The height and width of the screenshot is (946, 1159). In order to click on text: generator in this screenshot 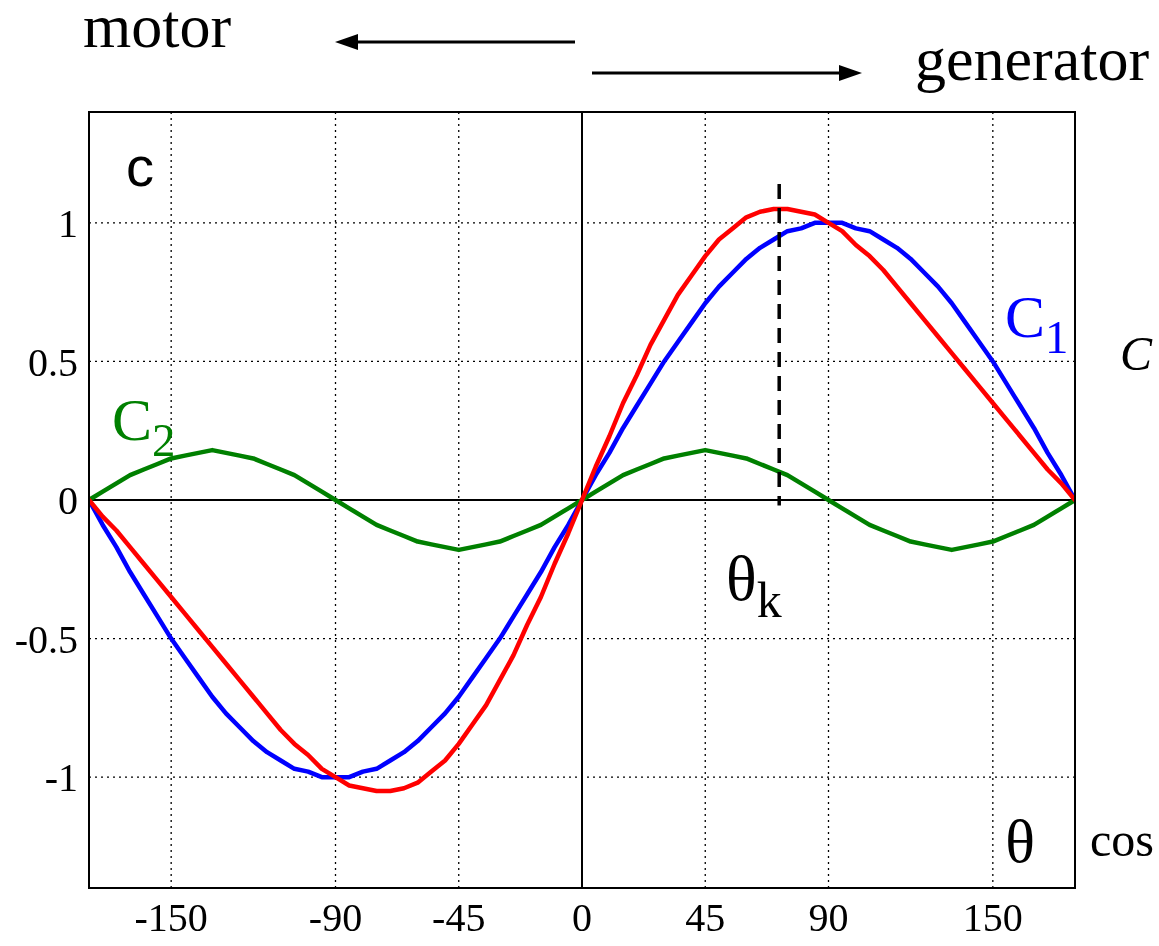, I will do `click(1032, 59)`.